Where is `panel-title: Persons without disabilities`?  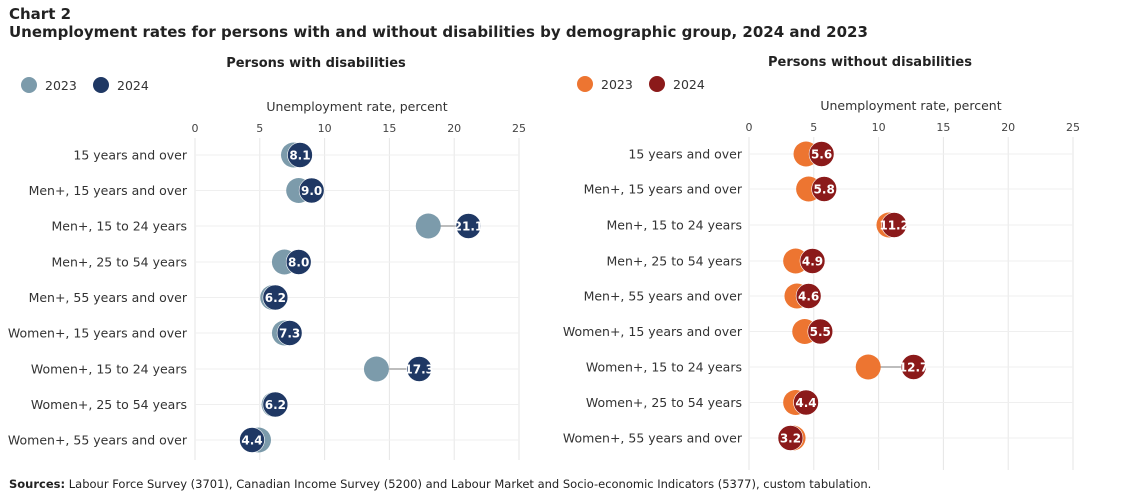 panel-title: Persons without disabilities is located at coordinates (870, 62).